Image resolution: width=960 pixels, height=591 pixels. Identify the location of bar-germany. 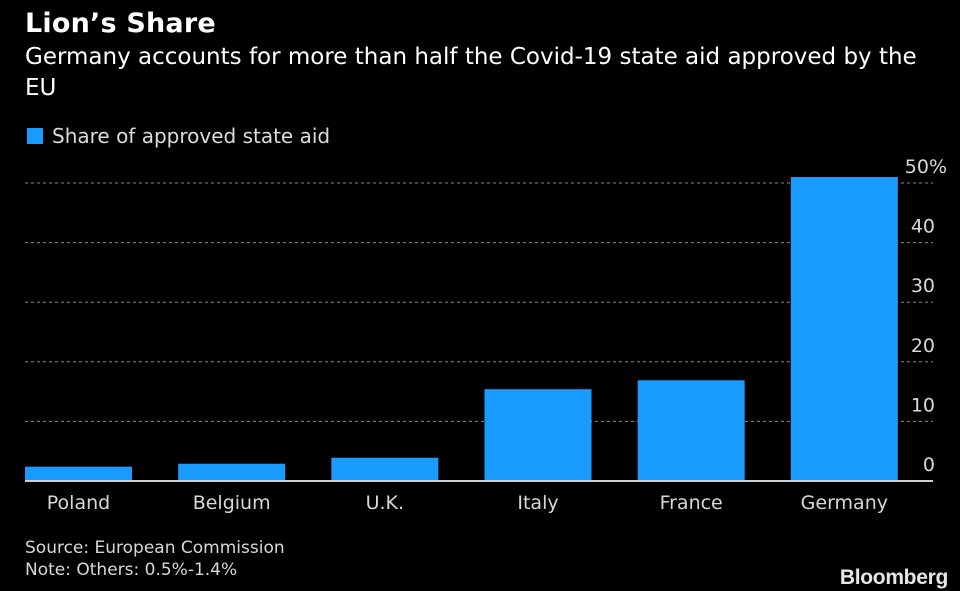
(844, 329).